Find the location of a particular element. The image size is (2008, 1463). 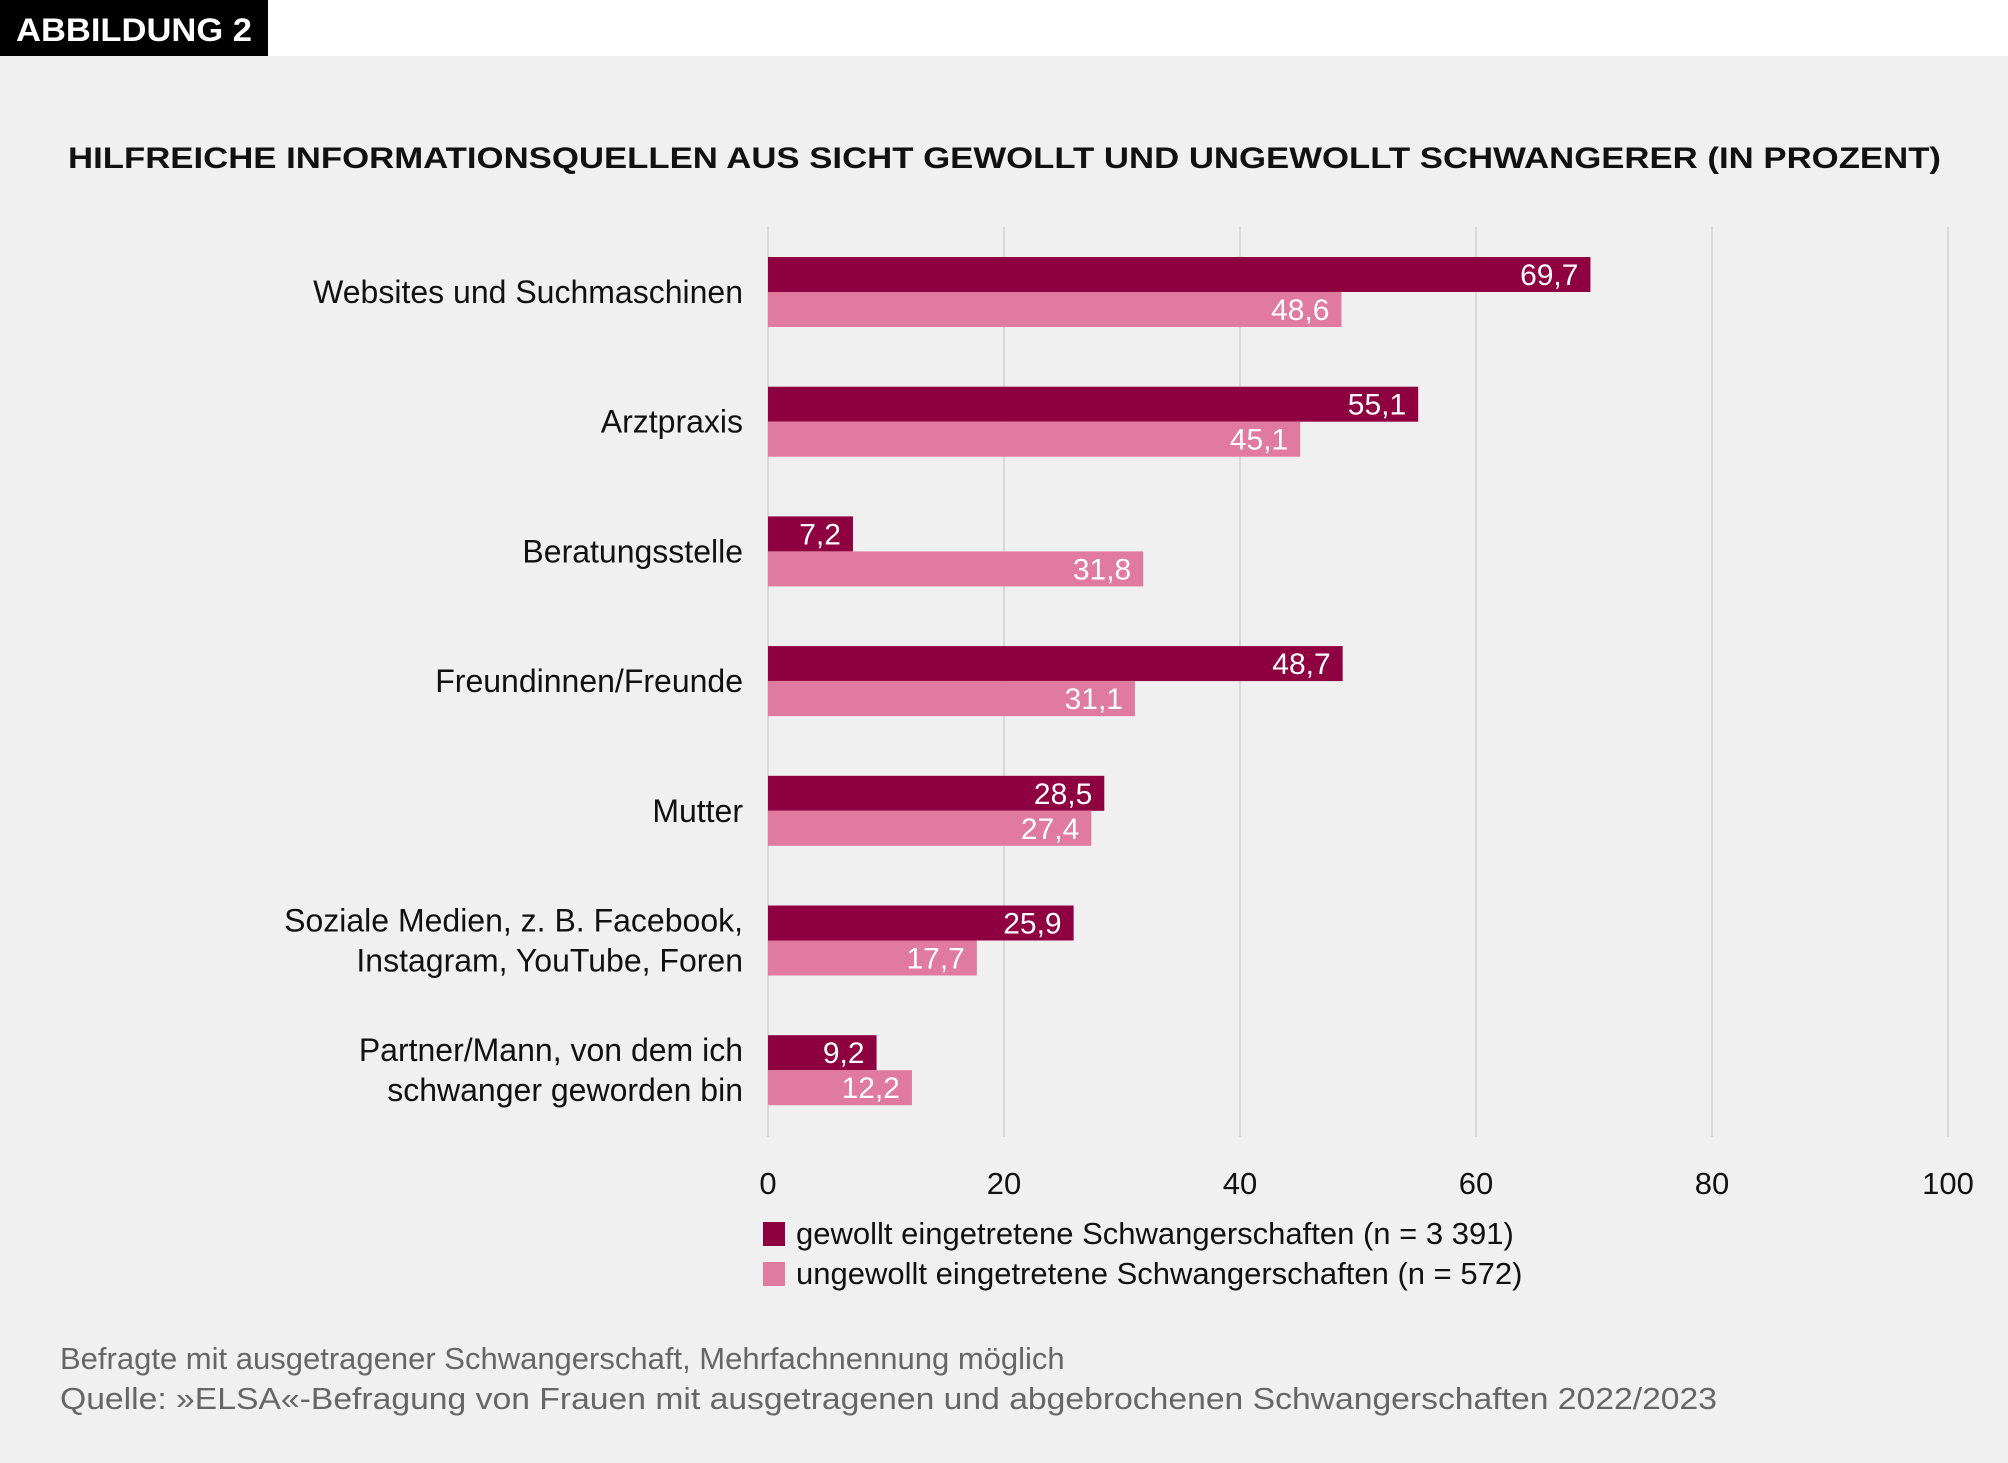

figure-badge: ABBILDUNG 2 is located at coordinates (134, 30).